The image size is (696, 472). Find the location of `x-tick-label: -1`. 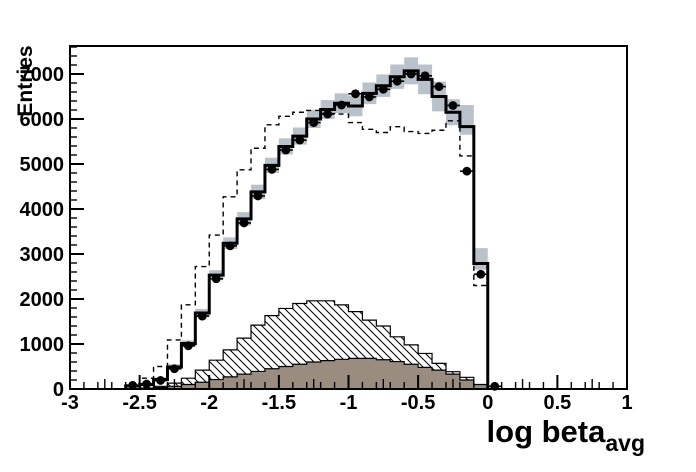

x-tick-label: -1 is located at coordinates (349, 403).